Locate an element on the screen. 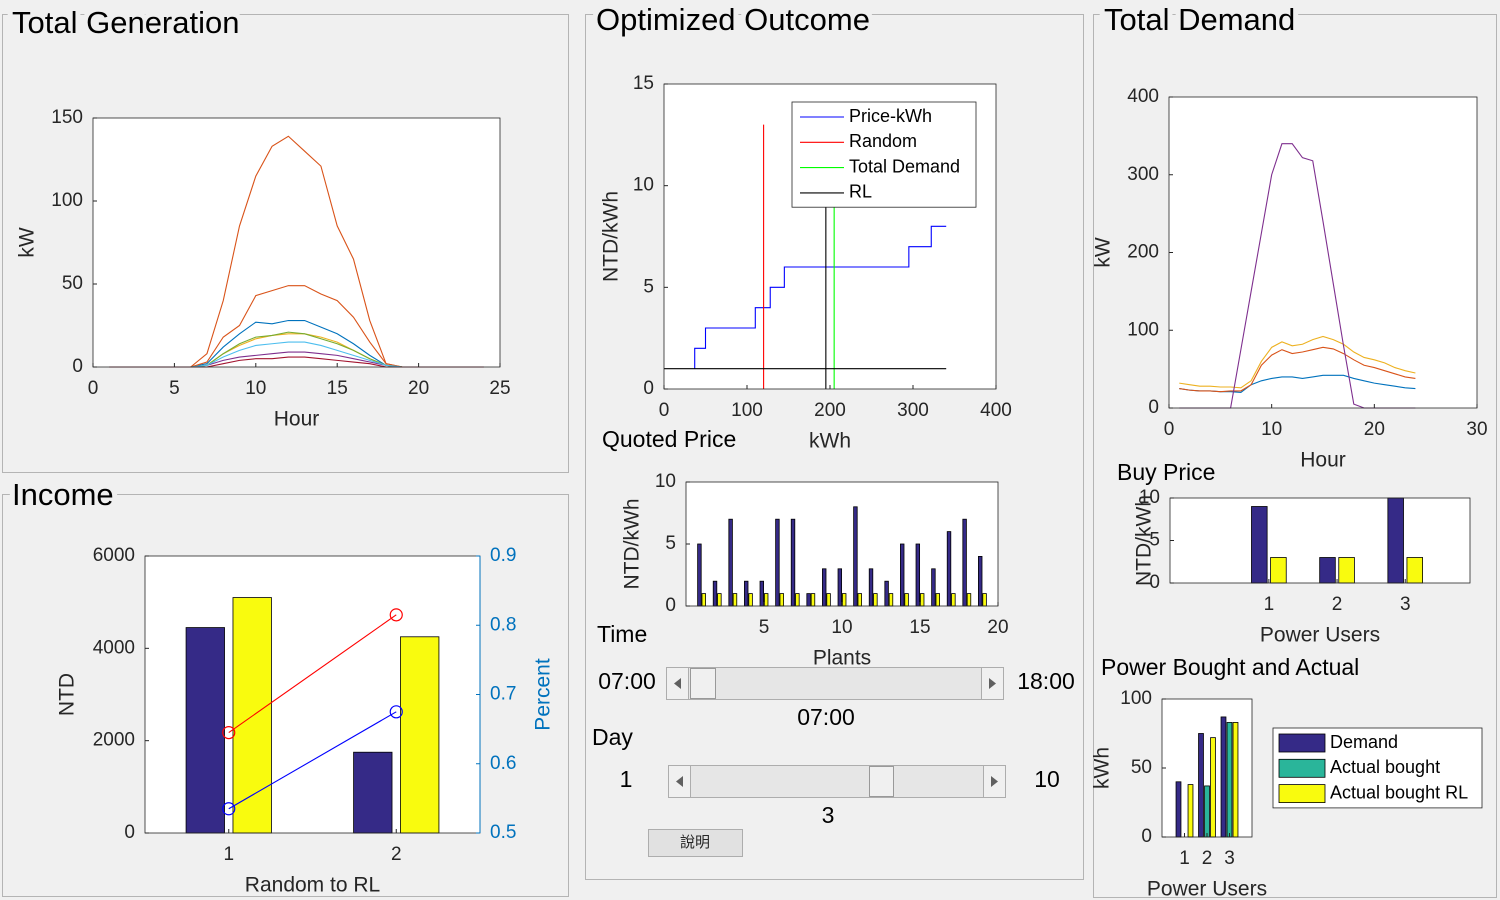 The image size is (1500, 900). y-tick-label: 150 is located at coordinates (67, 117).